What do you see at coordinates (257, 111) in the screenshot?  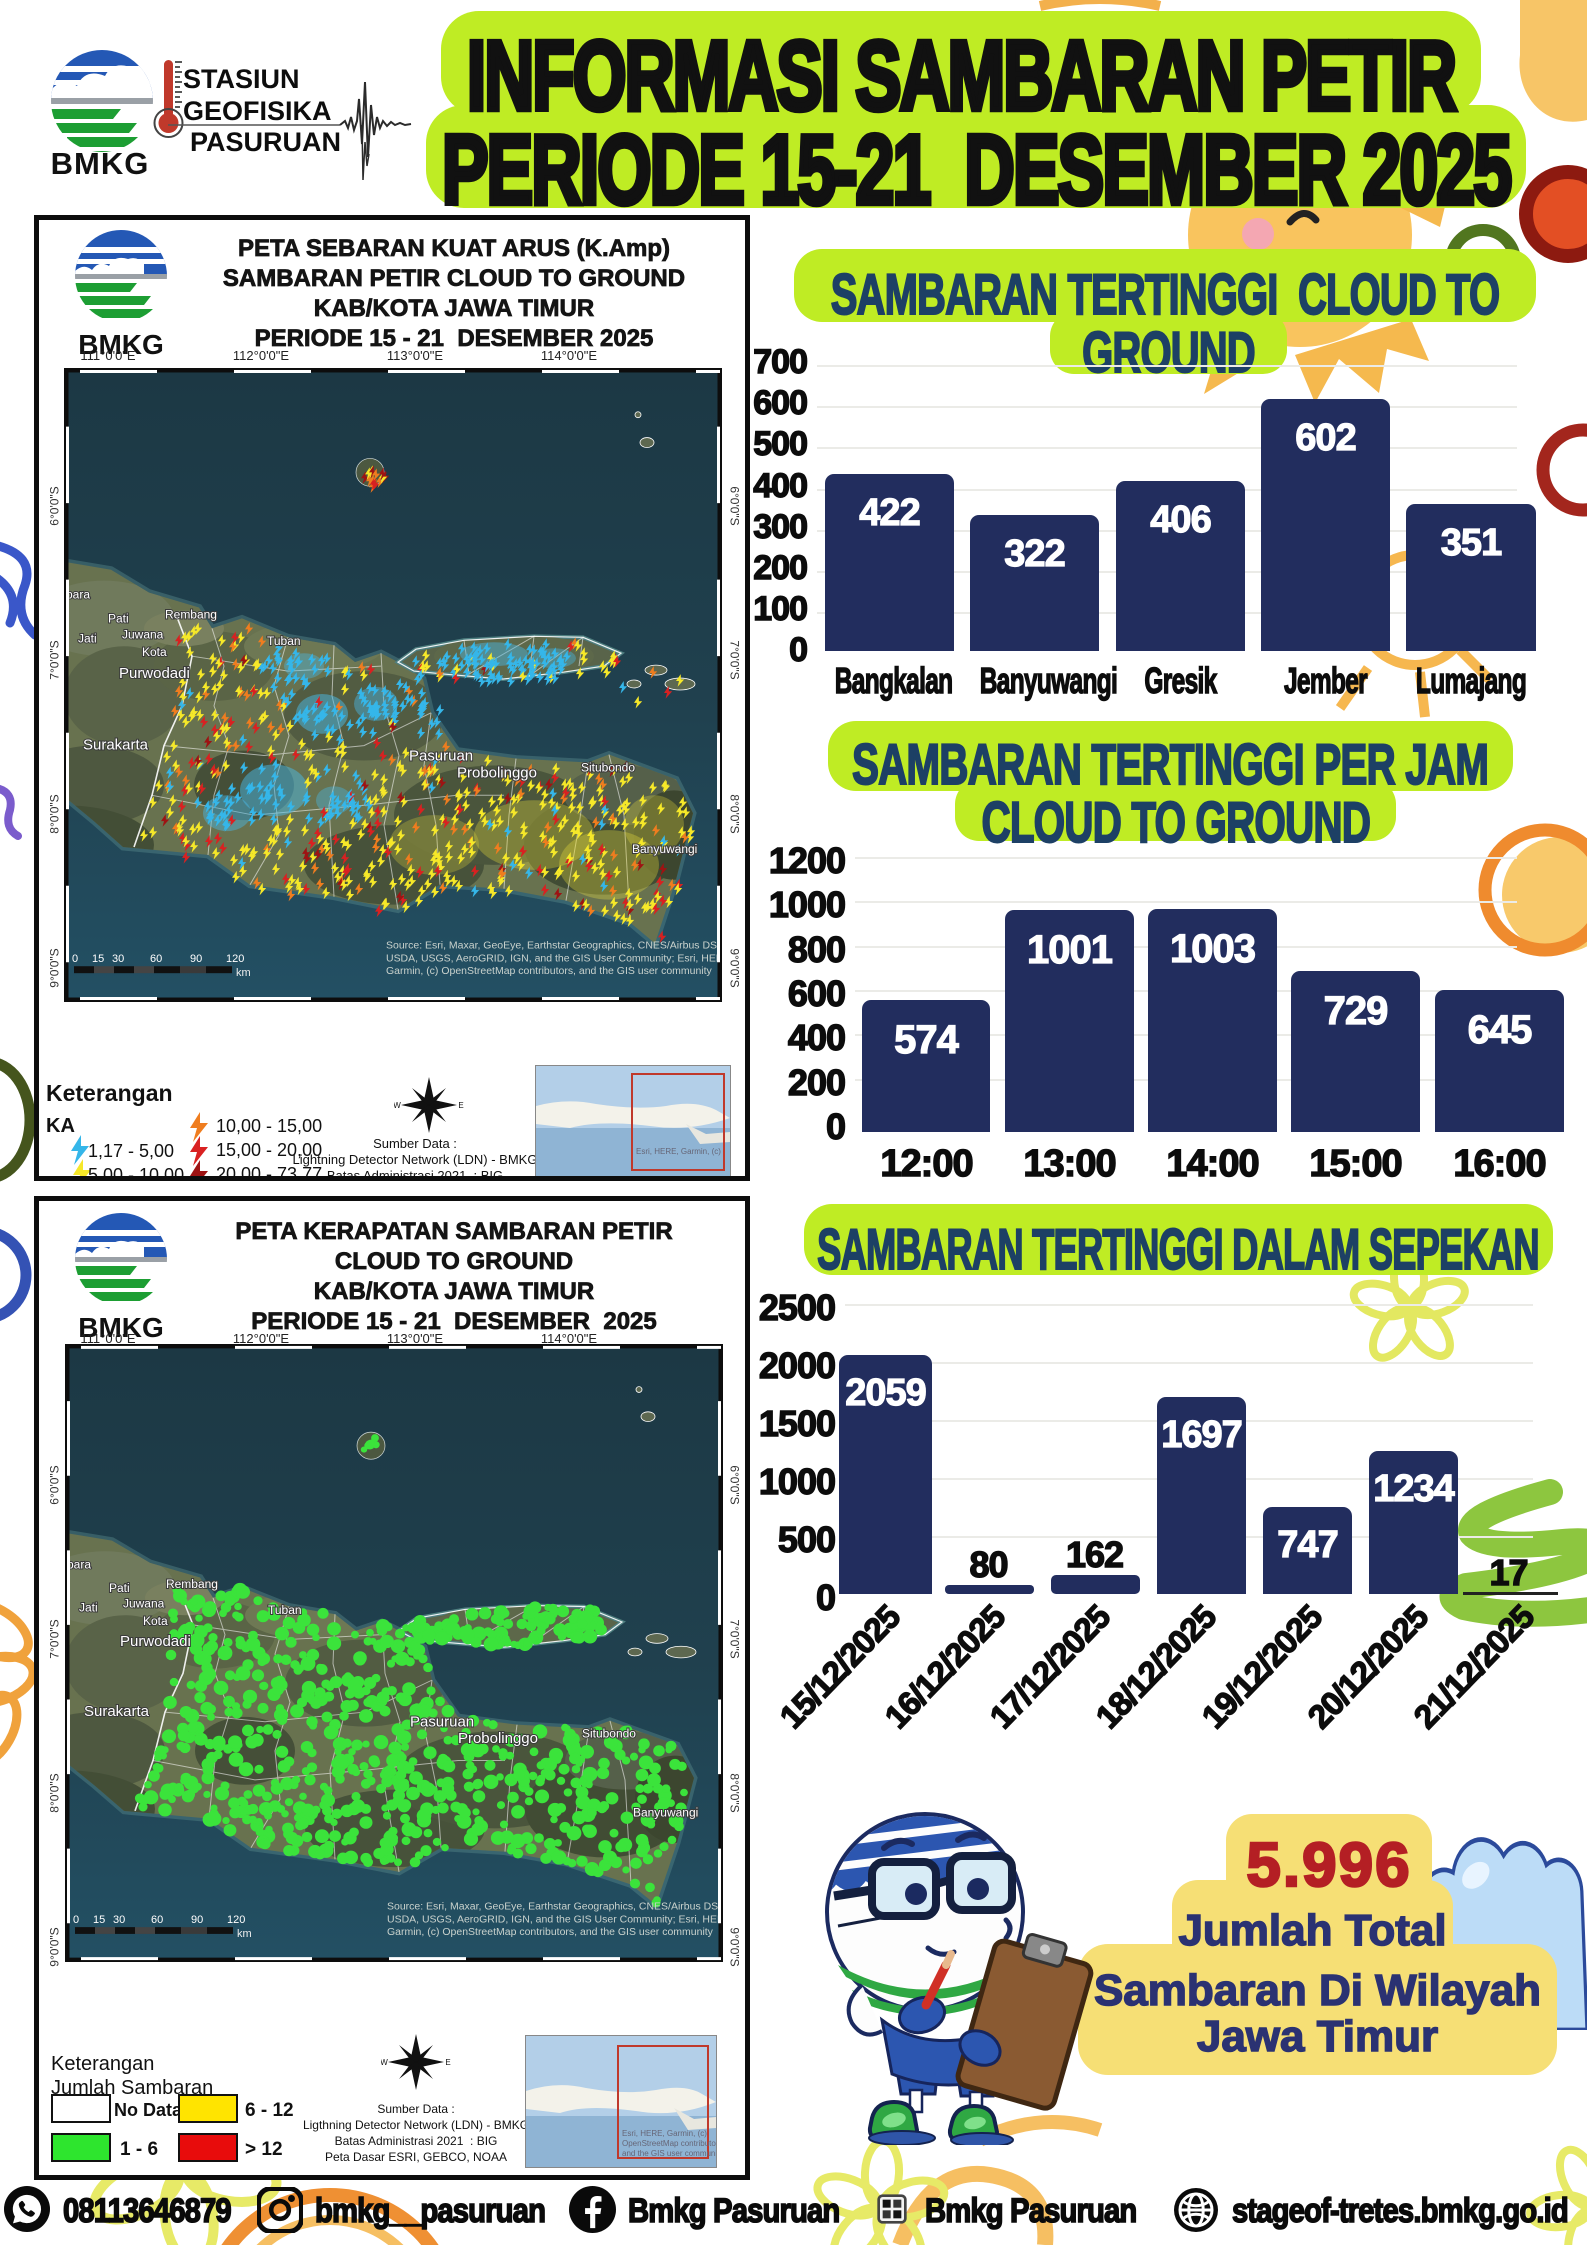 I see `svg-text: GEOFISIKA` at bounding box center [257, 111].